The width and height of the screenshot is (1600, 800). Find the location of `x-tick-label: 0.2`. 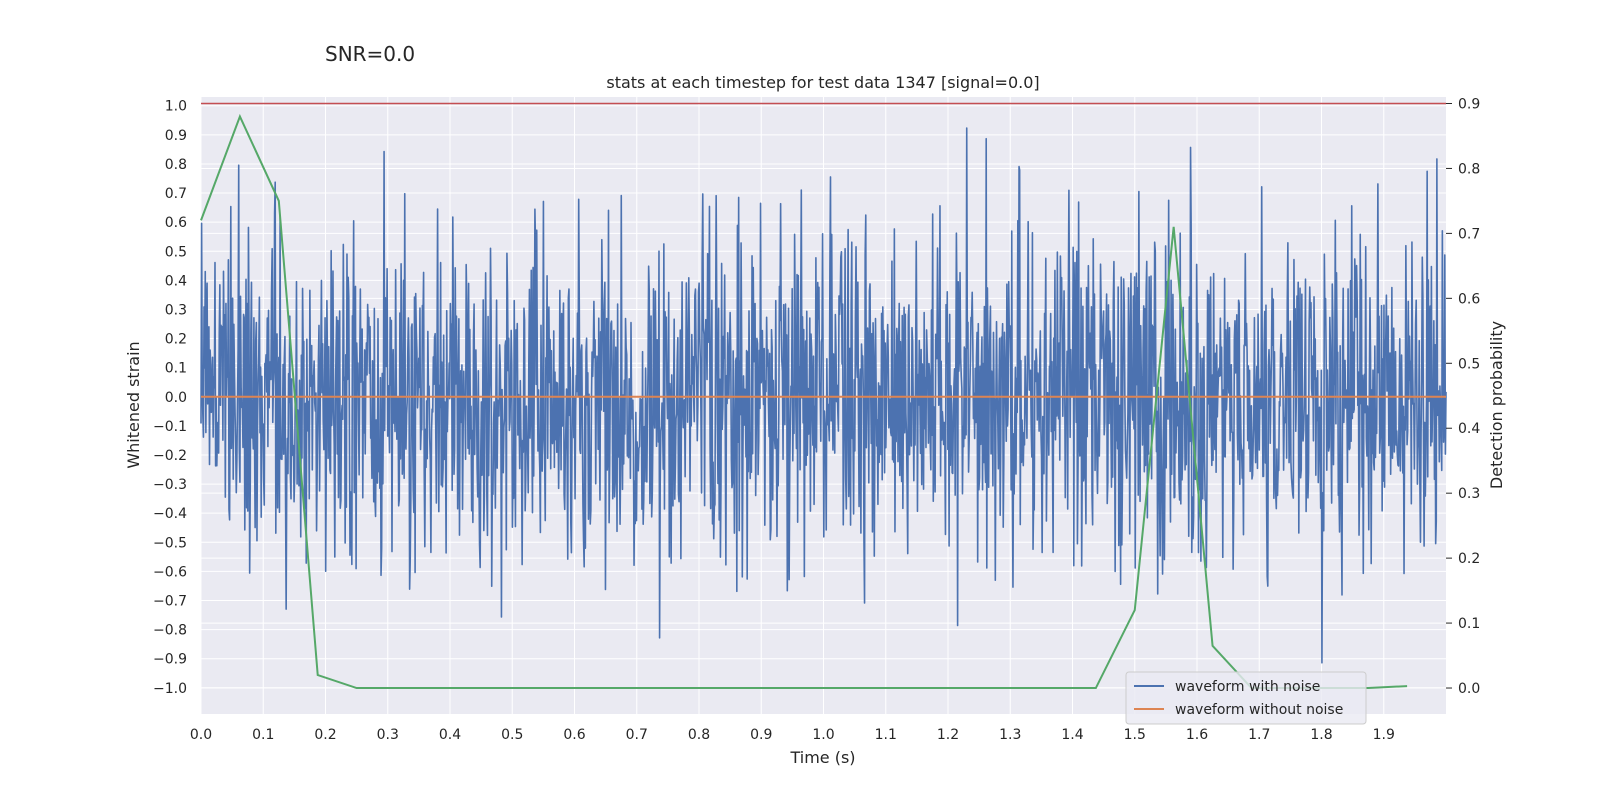

x-tick-label: 0.2 is located at coordinates (325, 735).